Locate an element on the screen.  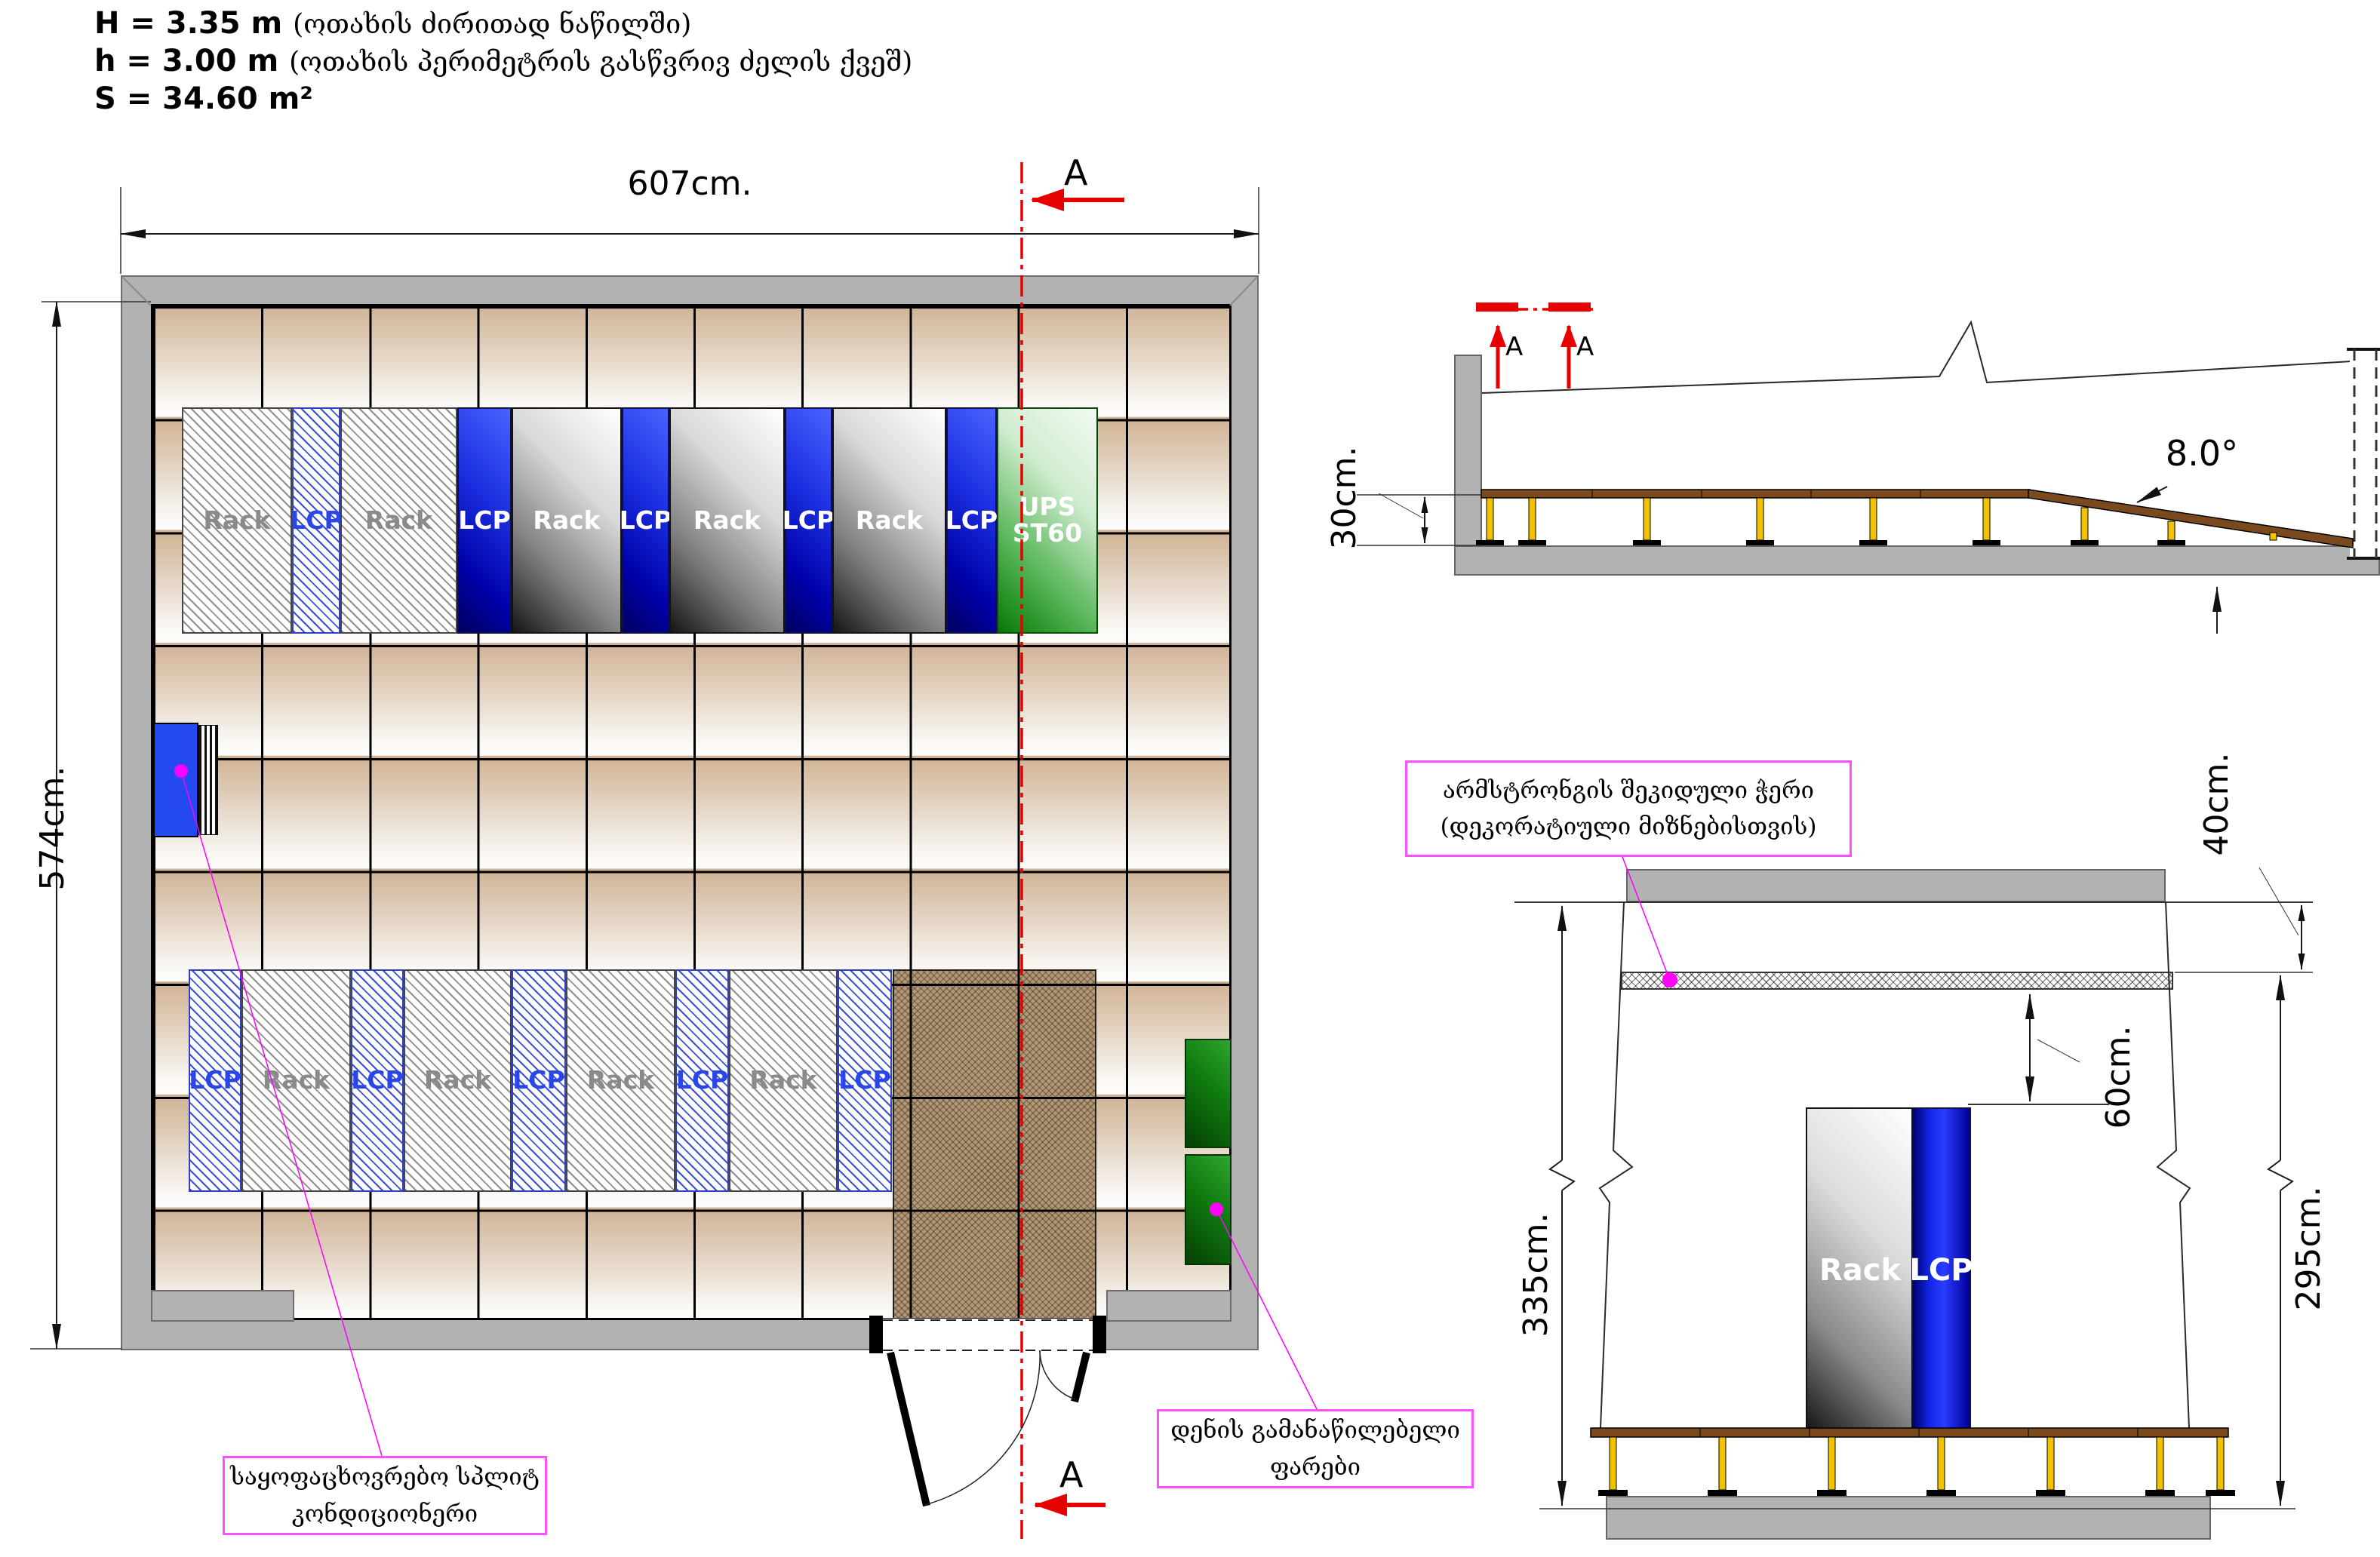
section-plenum-dim: 40cm. is located at coordinates (2216, 804).